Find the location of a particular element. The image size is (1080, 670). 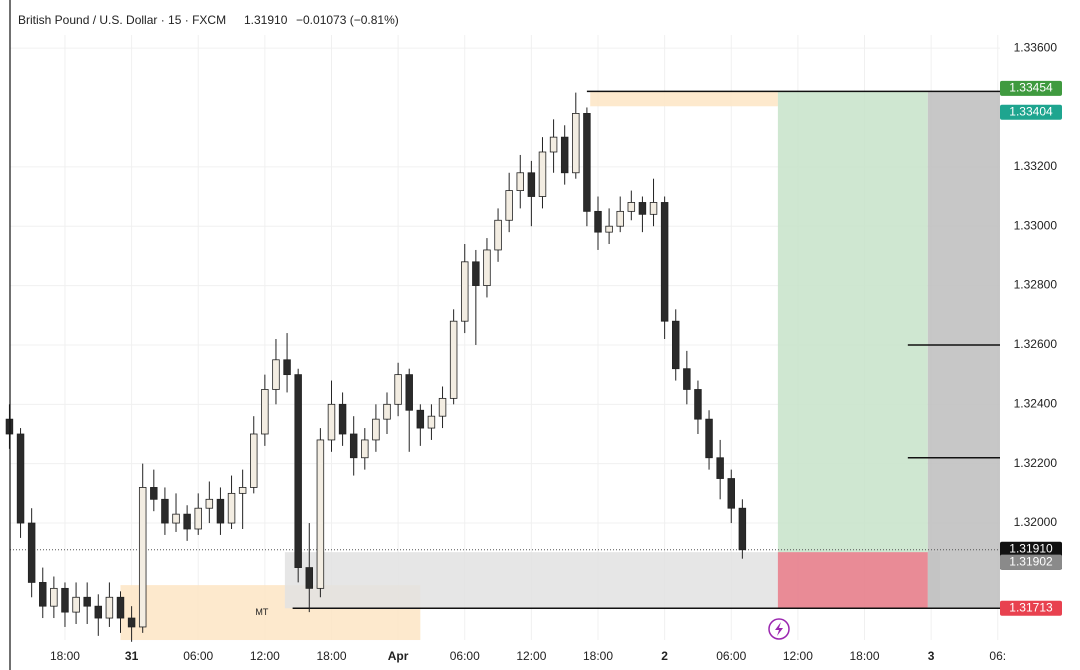

price-change: −0.01073 (−0.81%) is located at coordinates (347, 20).